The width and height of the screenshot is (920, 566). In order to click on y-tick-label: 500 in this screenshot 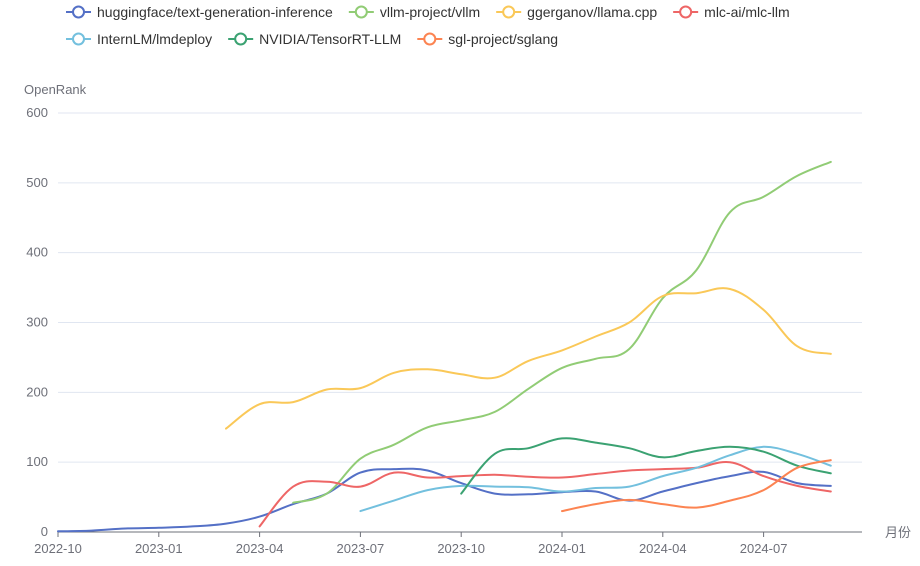, I will do `click(37, 182)`.